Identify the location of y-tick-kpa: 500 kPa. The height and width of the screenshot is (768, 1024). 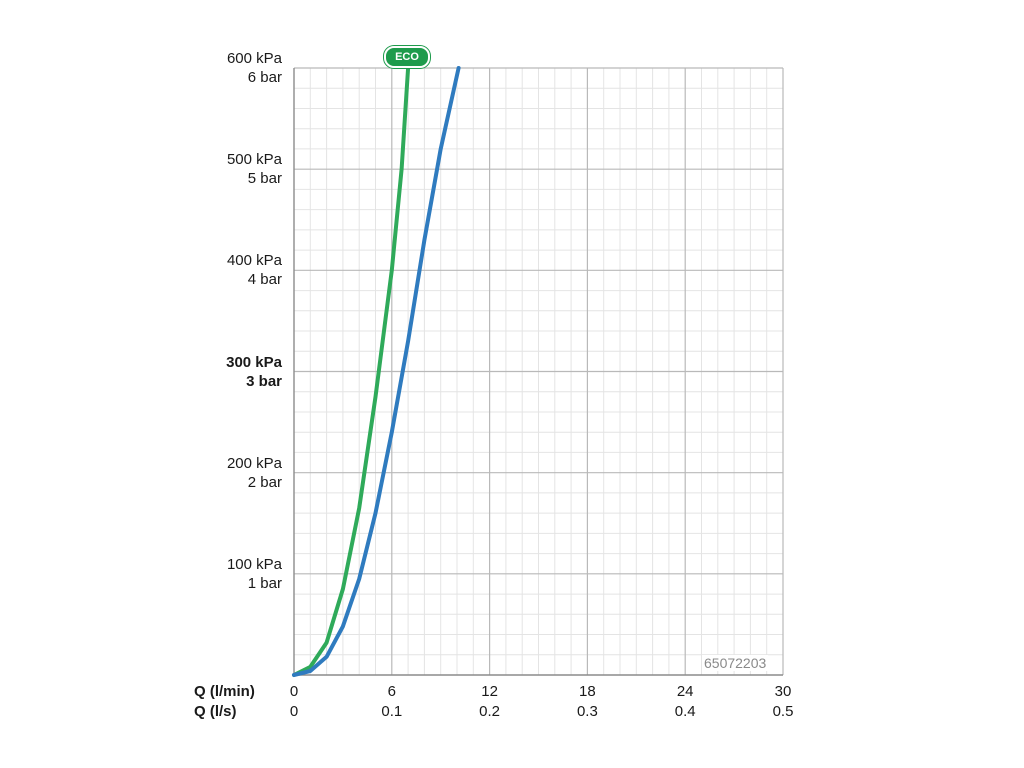
(254, 160).